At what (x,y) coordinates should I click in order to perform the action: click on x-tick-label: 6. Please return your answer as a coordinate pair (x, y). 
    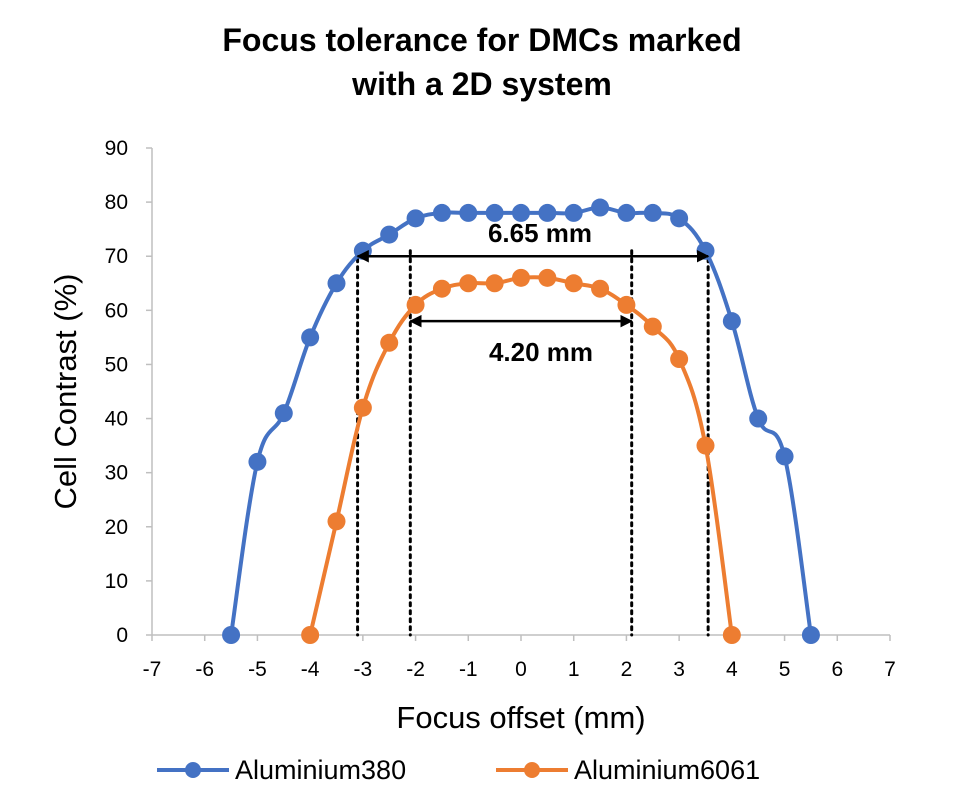
    Looking at the image, I should click on (837, 669).